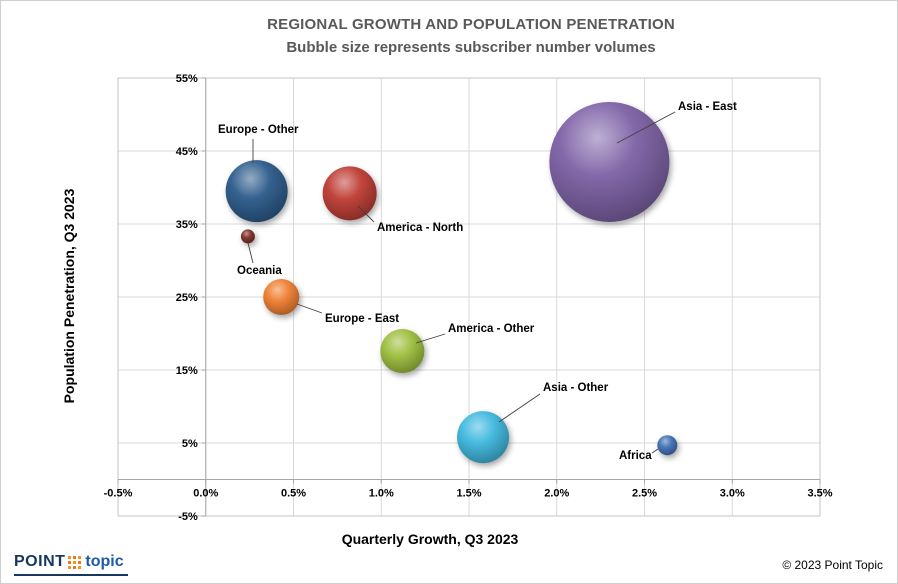 The width and height of the screenshot is (898, 584). I want to click on x-tick-label: 1.5%, so click(468, 494).